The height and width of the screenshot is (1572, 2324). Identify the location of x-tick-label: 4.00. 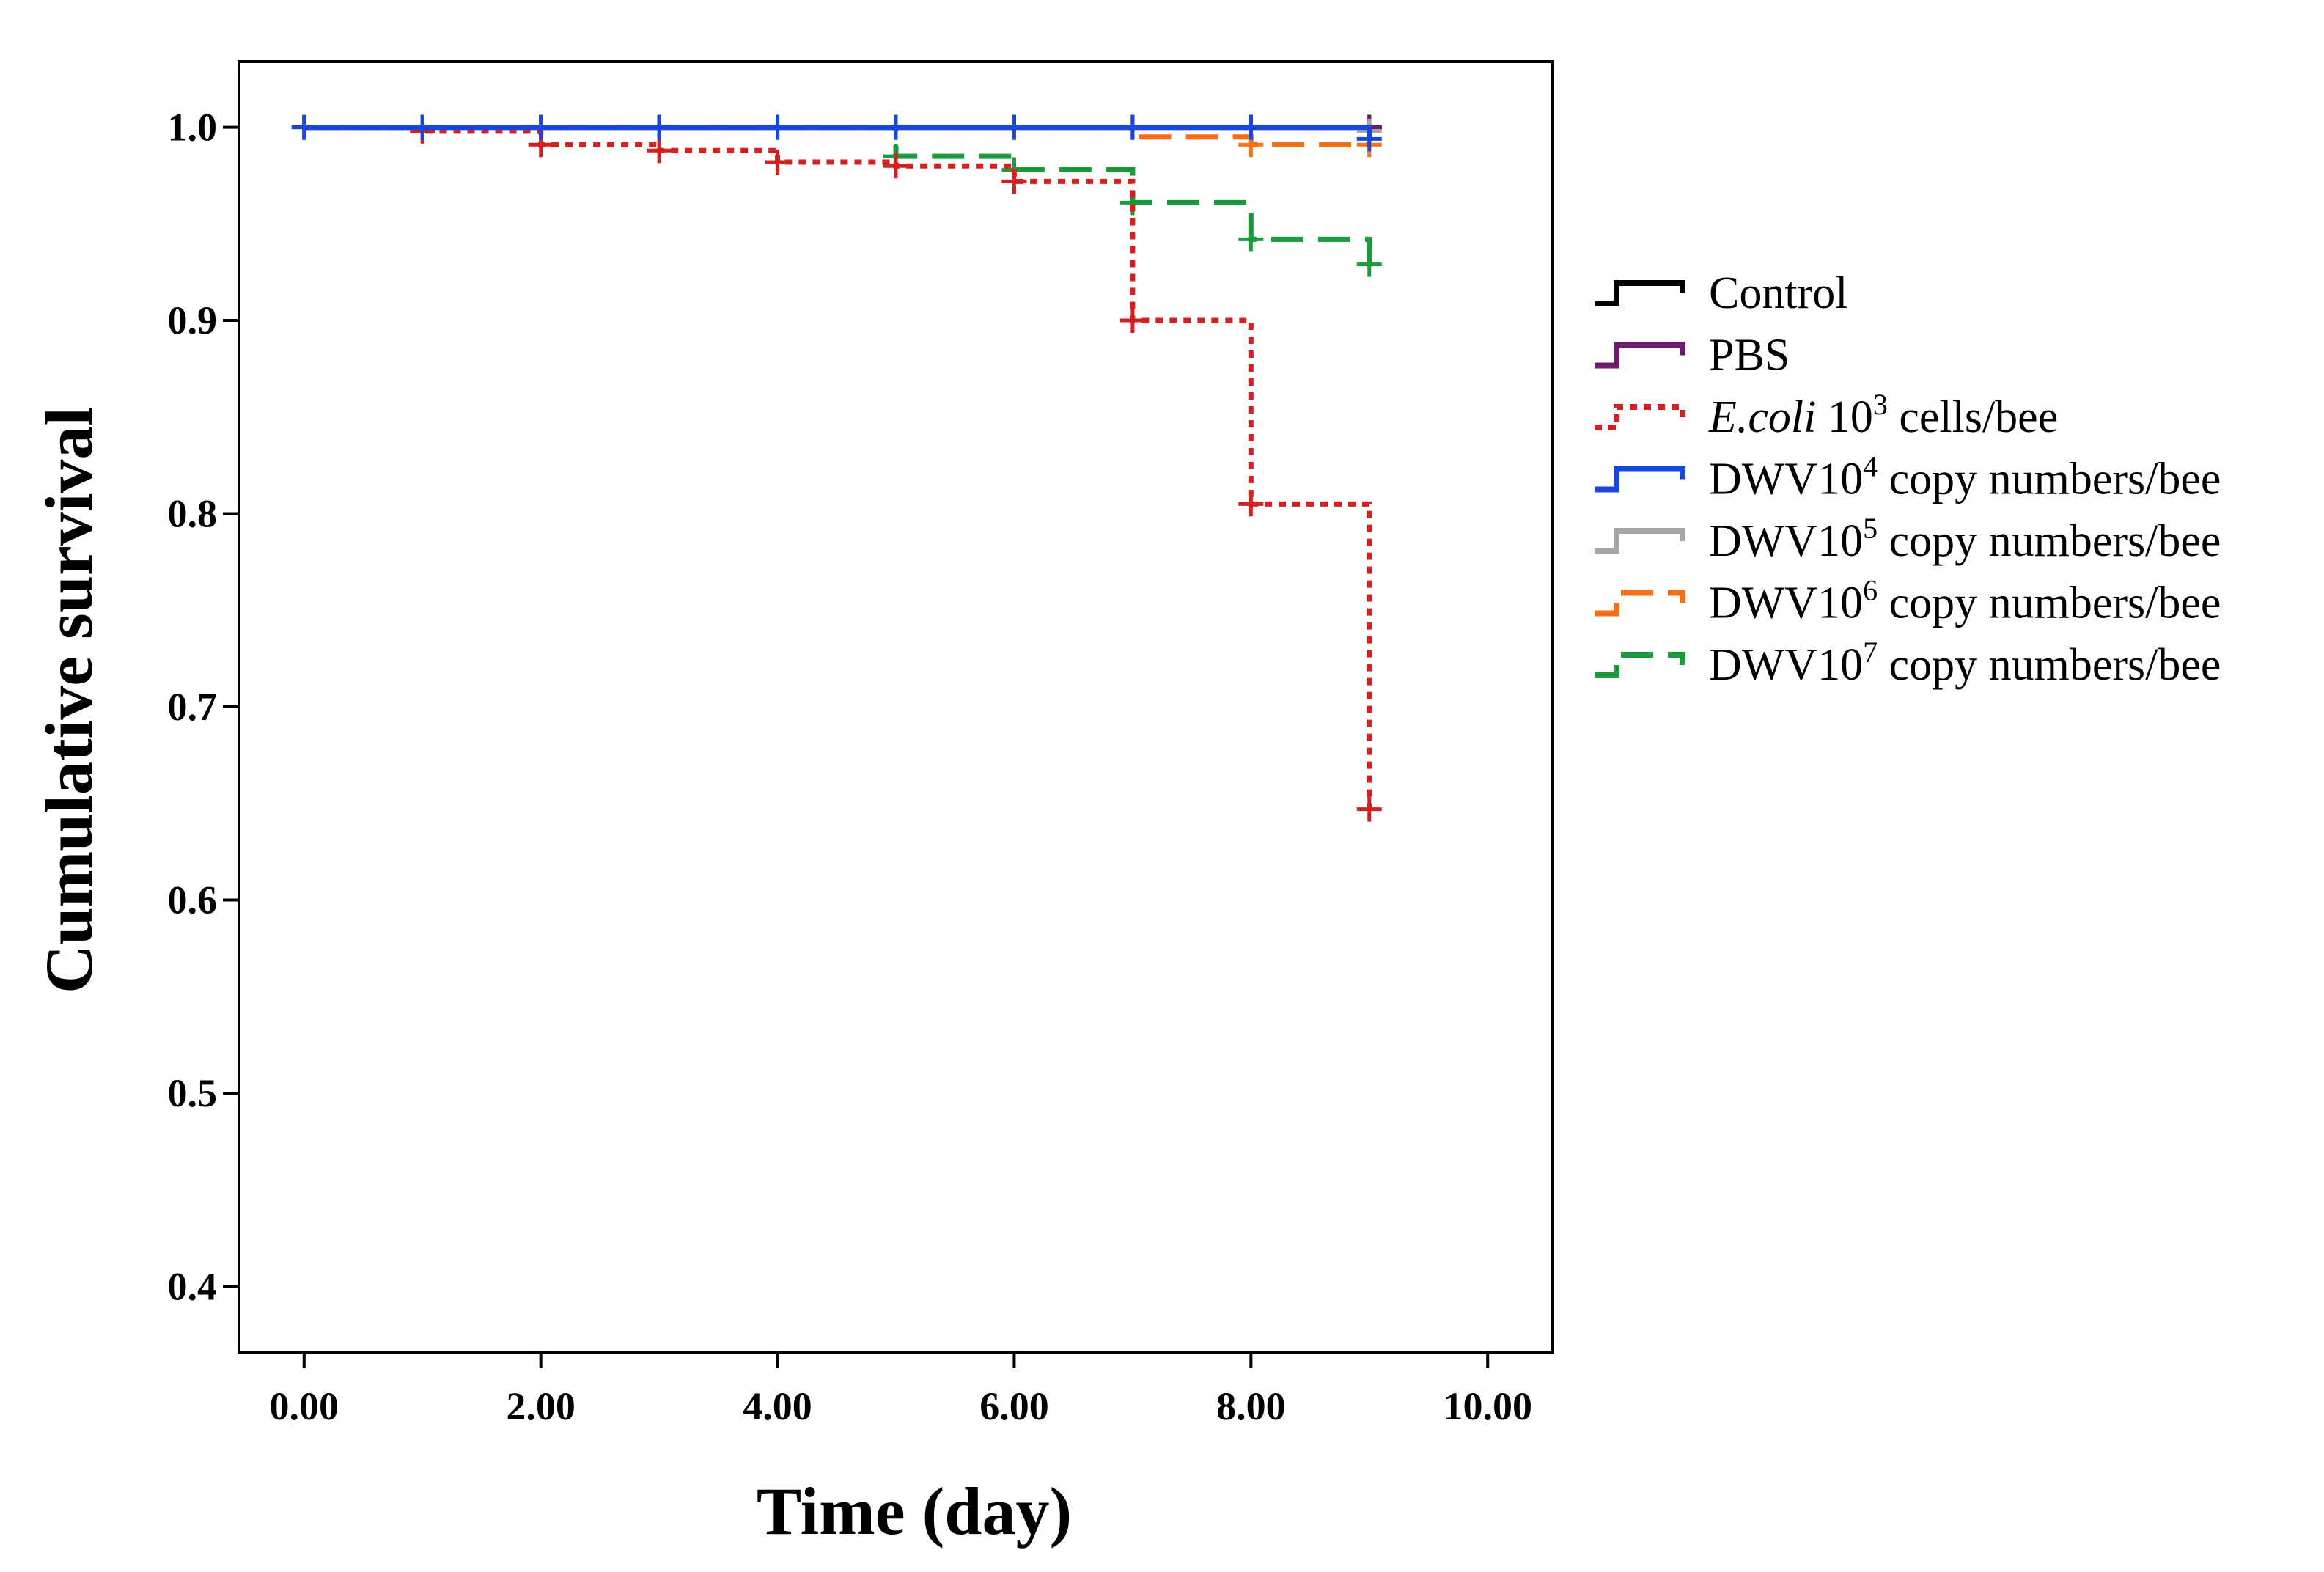
(777, 1406).